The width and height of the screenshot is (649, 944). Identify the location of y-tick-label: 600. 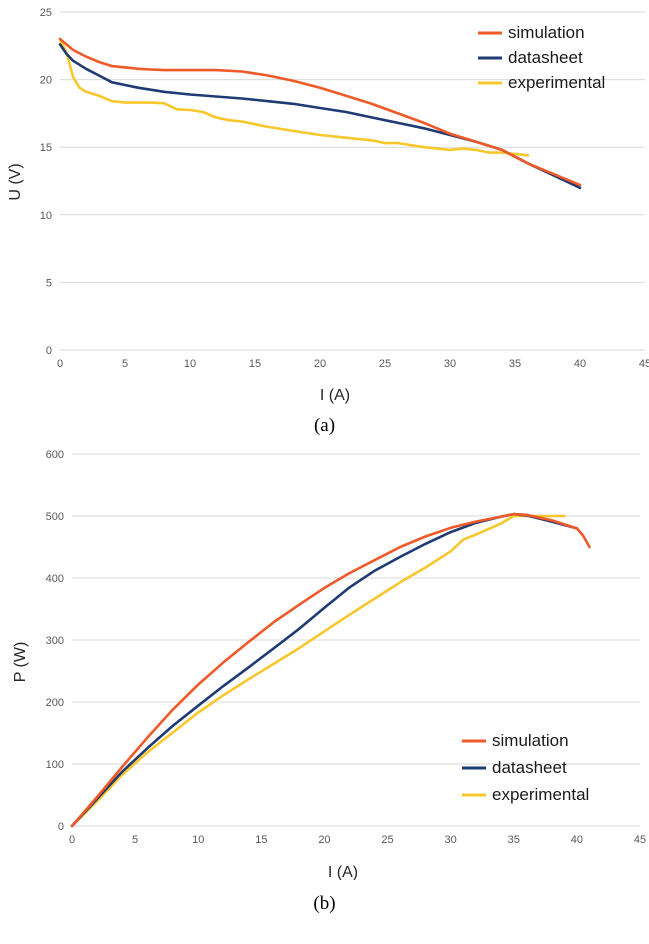
(55, 455).